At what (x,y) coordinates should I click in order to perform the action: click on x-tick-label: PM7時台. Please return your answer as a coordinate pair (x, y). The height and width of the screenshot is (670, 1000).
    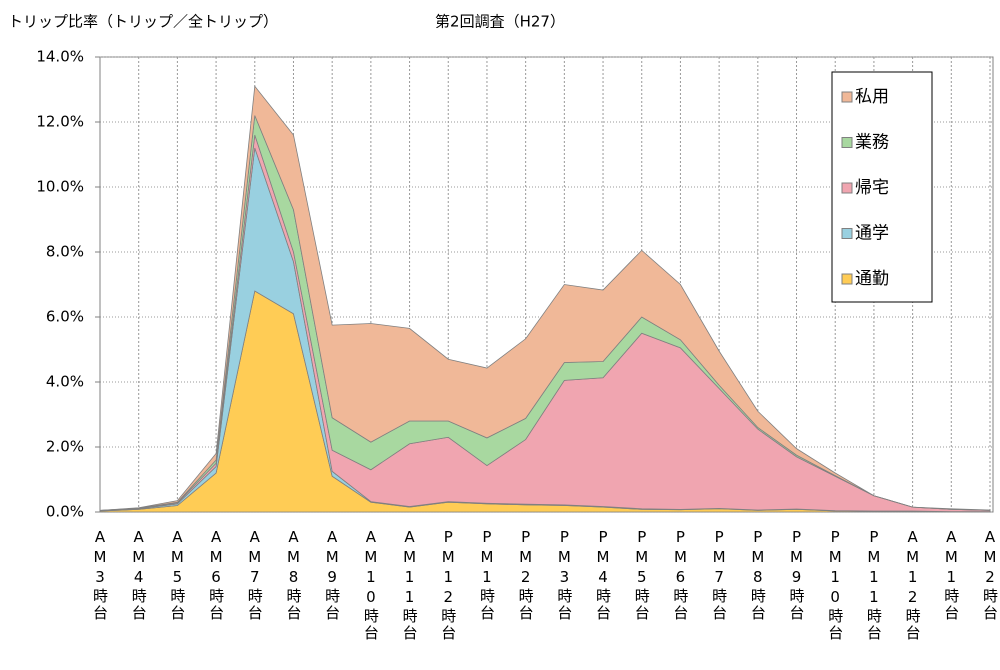
    Looking at the image, I should click on (719, 575).